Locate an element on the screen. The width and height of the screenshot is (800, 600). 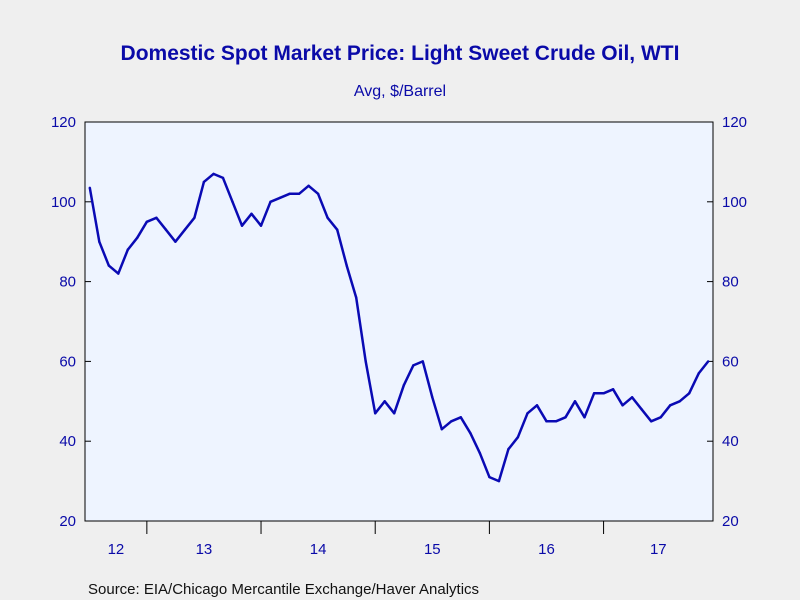
y-tick-label-right: 60 is located at coordinates (730, 361).